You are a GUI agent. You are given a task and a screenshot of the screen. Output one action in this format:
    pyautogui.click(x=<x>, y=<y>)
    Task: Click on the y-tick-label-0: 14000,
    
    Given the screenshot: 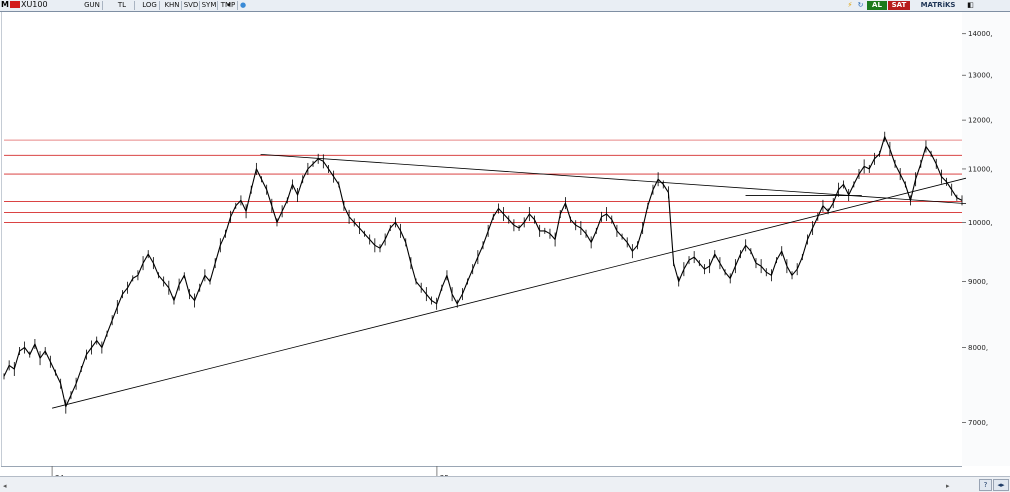 What is the action you would take?
    pyautogui.click(x=980, y=34)
    